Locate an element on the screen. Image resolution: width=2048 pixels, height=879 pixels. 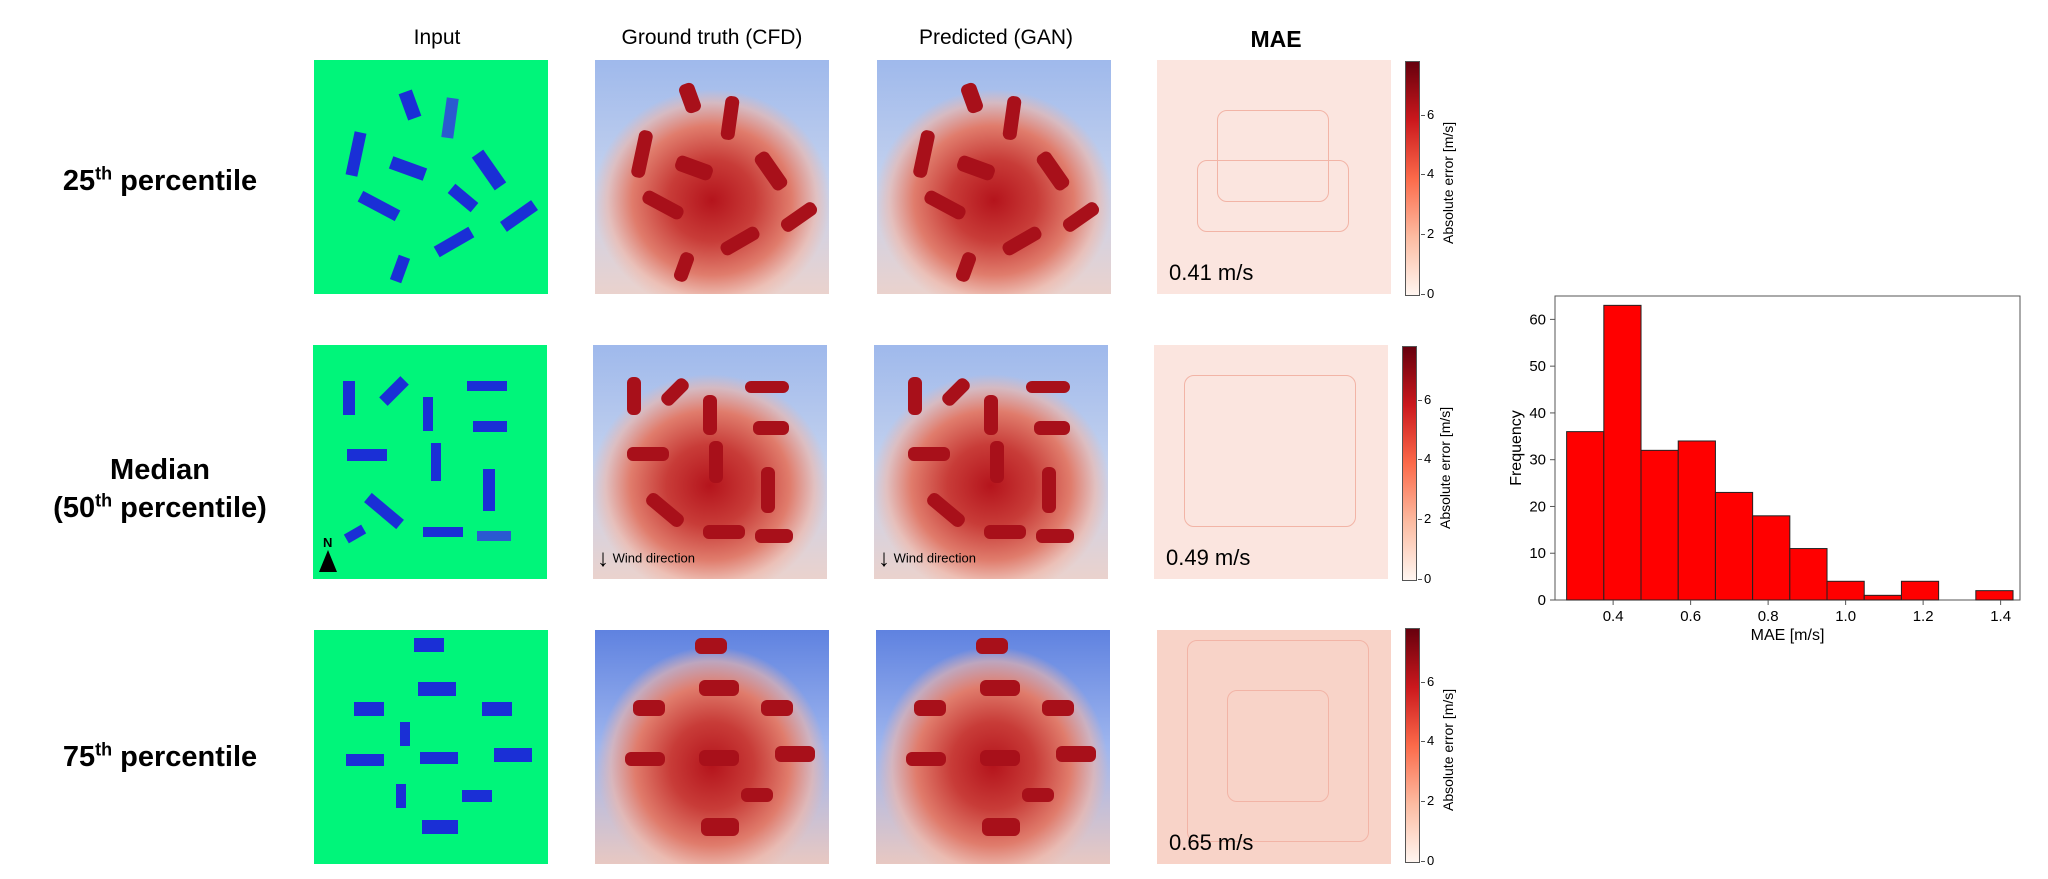
y-tick-label: 10 is located at coordinates (1537, 553).